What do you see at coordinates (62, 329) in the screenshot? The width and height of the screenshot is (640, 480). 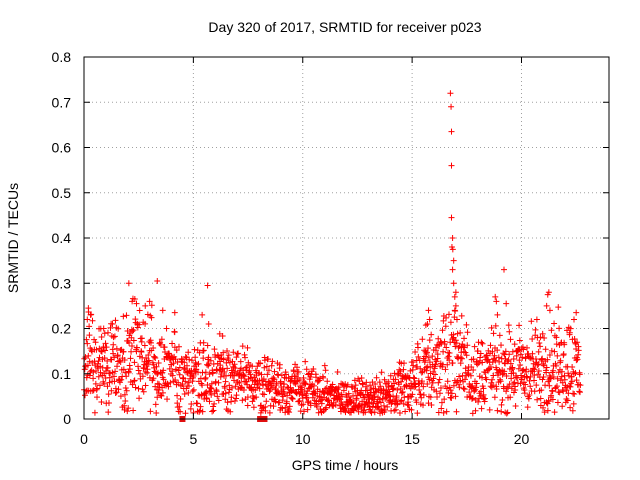 I see `y-tick-label: 0.2` at bounding box center [62, 329].